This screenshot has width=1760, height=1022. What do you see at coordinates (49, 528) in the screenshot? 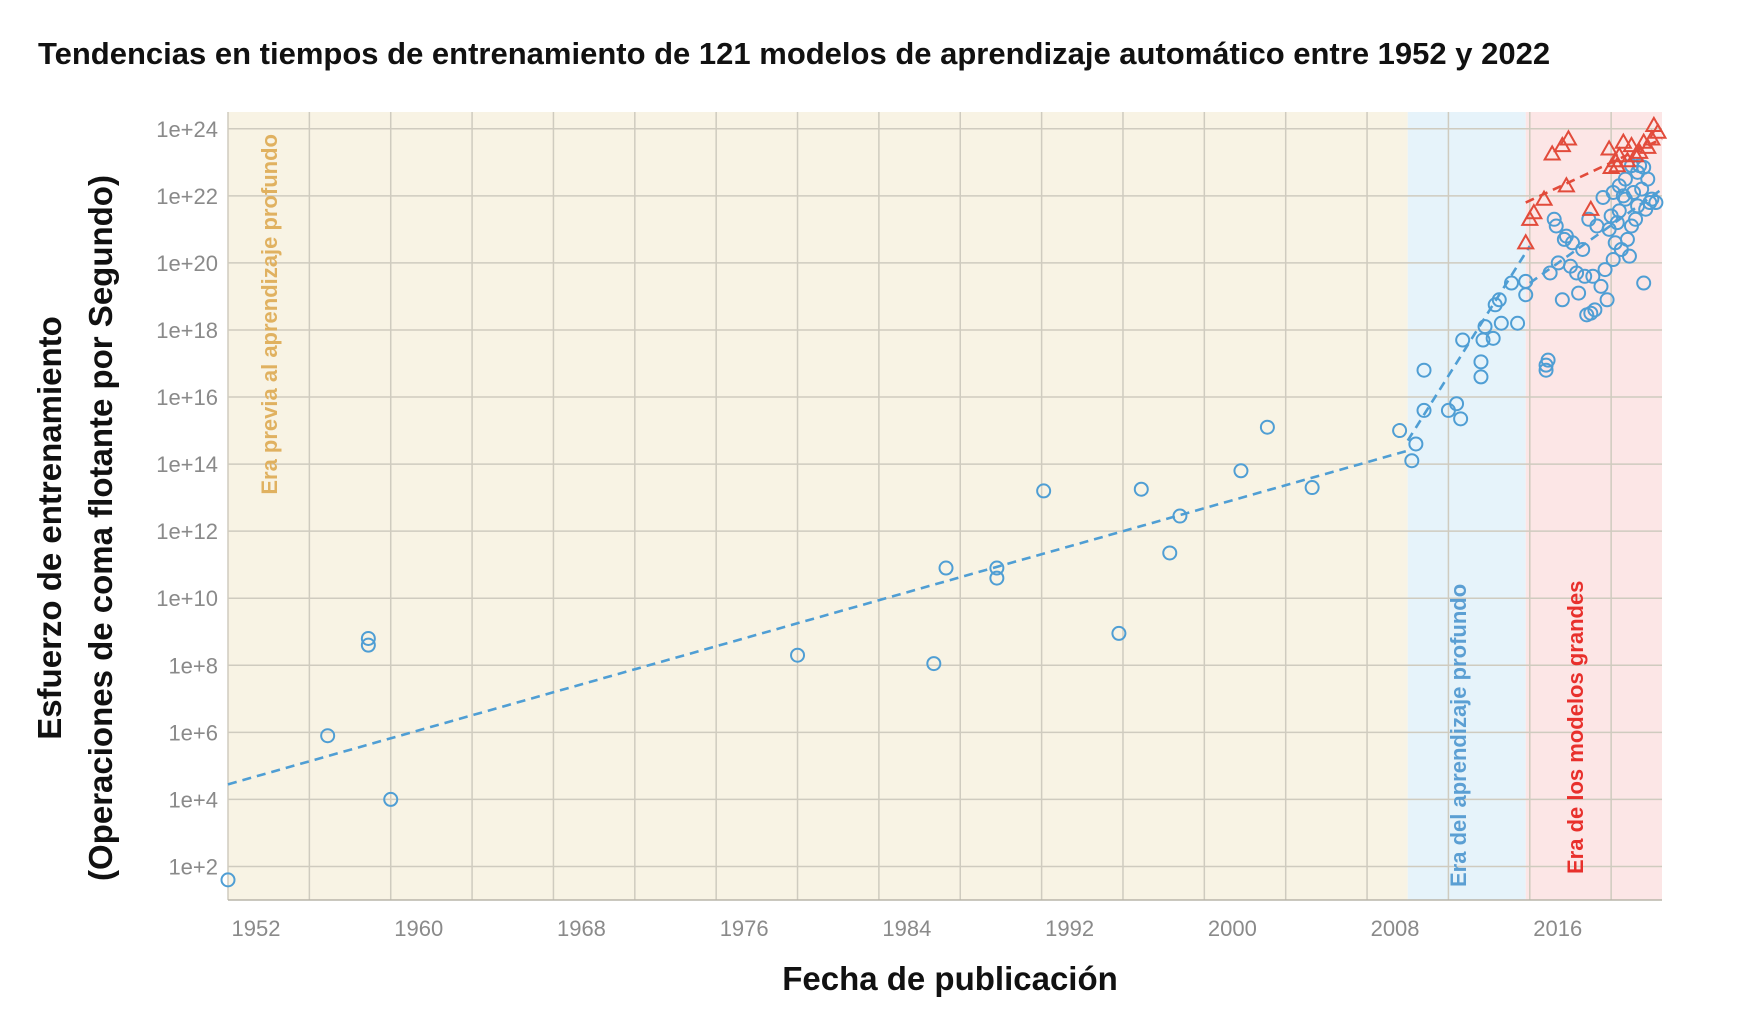
I see `y-axis-title: Esfuerzo de entrenamiento` at bounding box center [49, 528].